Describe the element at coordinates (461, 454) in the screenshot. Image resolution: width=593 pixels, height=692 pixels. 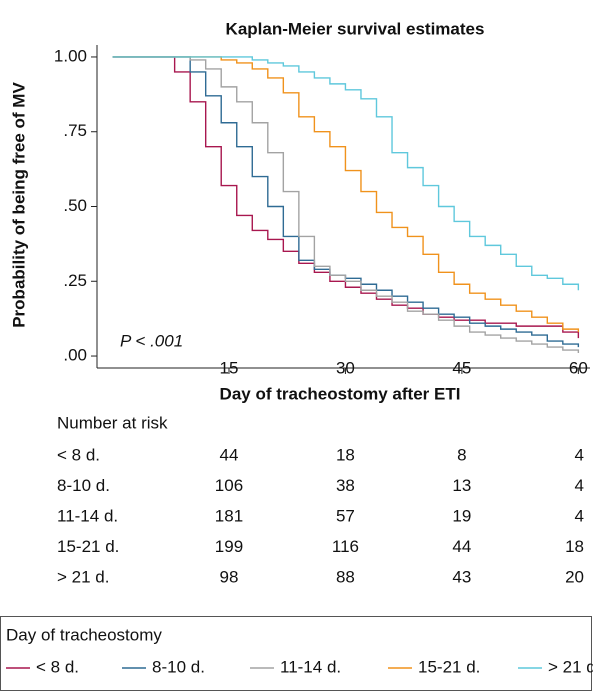
I see `risk-value: 8` at that location.